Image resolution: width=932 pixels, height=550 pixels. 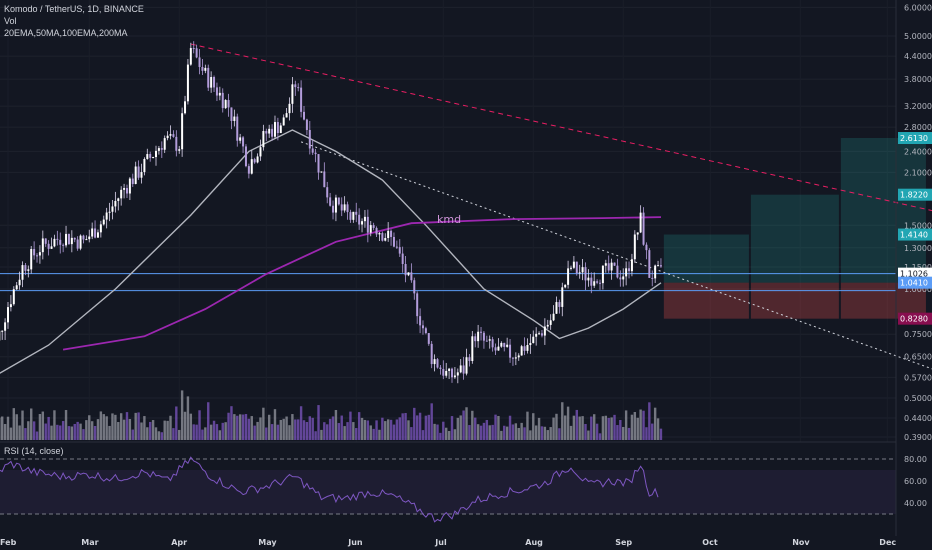 What do you see at coordinates (179, 542) in the screenshot?
I see `time-tick: Apr` at bounding box center [179, 542].